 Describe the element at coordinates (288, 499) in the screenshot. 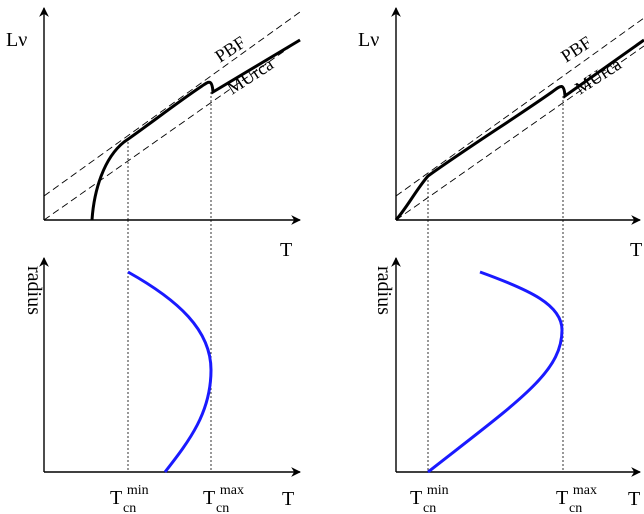

I see `left-bottom-x-axis-label: T` at that location.